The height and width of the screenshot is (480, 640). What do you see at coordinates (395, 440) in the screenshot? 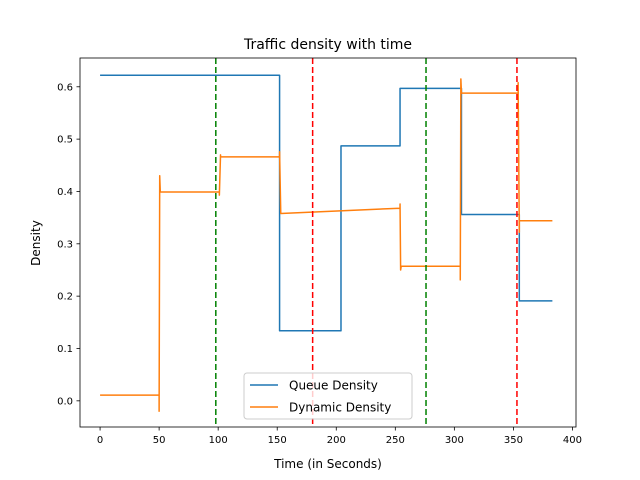
I see `x-tick-label: 250` at bounding box center [395, 440].